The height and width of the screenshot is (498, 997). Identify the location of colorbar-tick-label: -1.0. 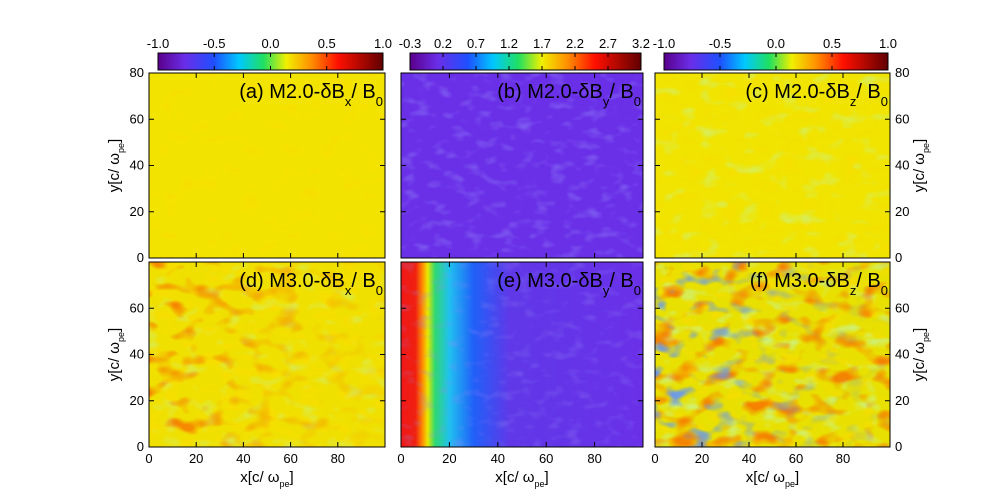
(664, 43).